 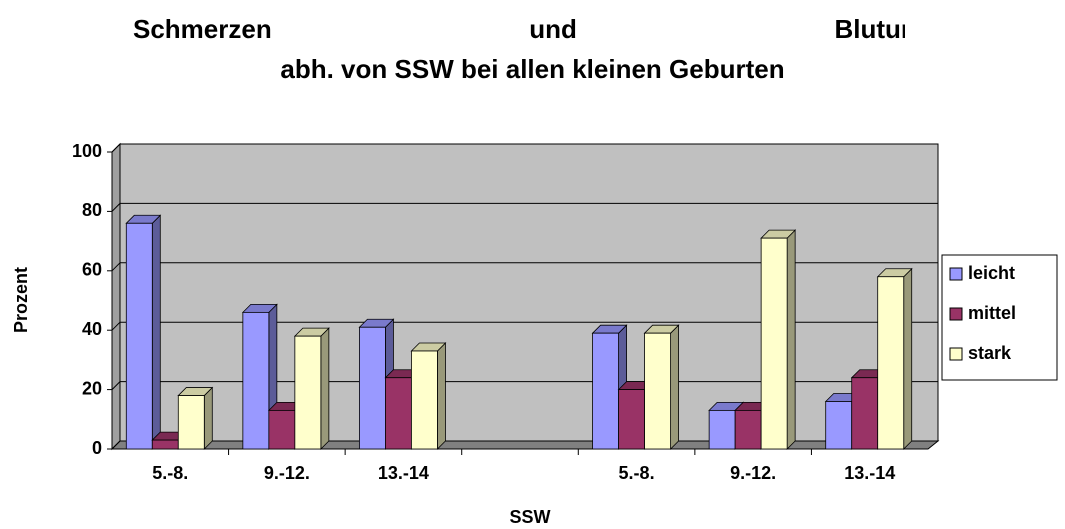 What do you see at coordinates (21, 300) in the screenshot?
I see `y-axis-label: Prozent` at bounding box center [21, 300].